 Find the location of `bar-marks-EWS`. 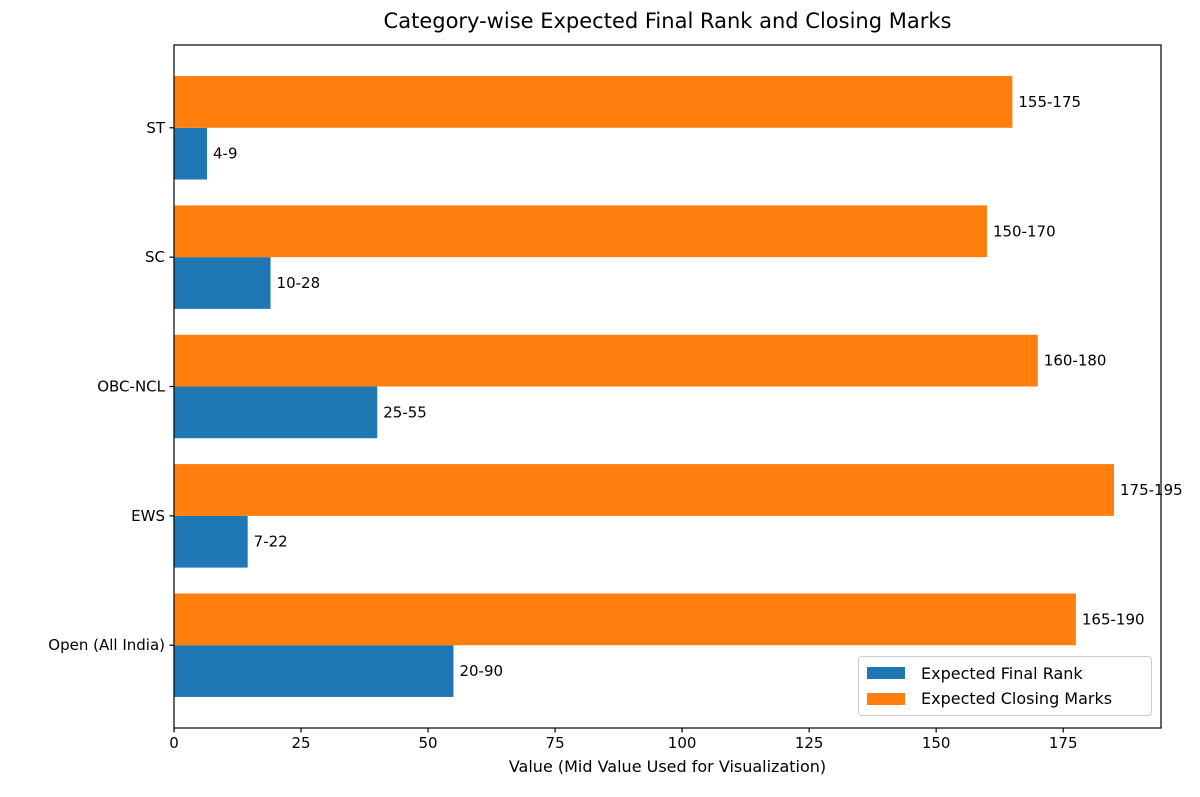

bar-marks-EWS is located at coordinates (644, 490).